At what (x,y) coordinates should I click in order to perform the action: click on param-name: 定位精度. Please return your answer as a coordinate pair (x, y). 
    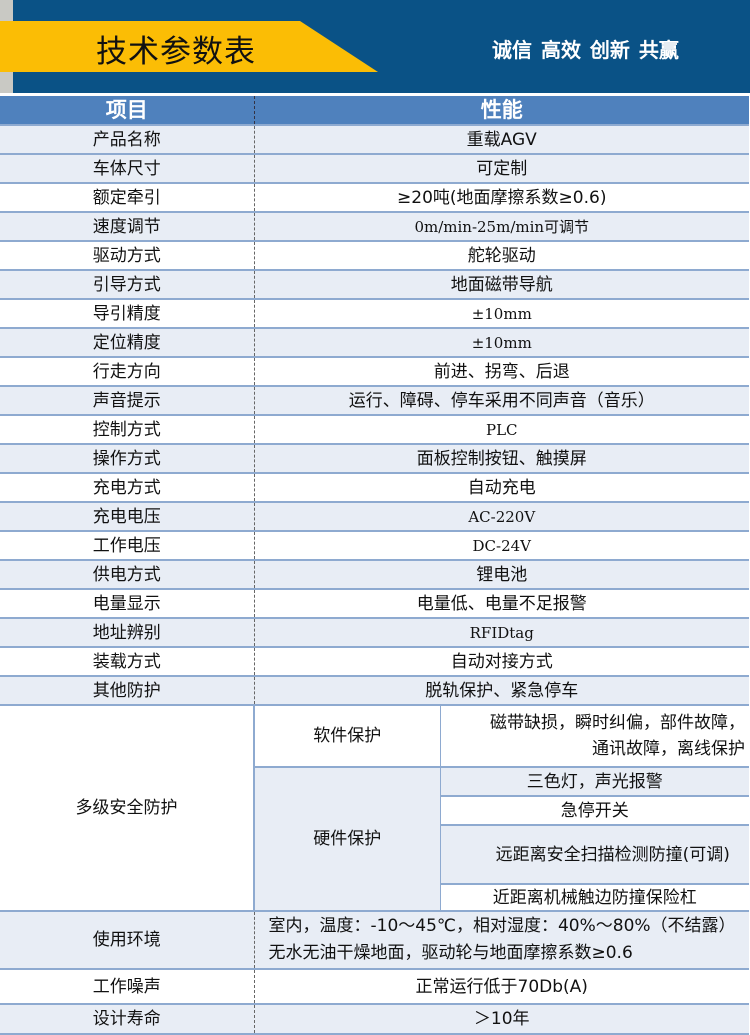
    Looking at the image, I should click on (127, 343).